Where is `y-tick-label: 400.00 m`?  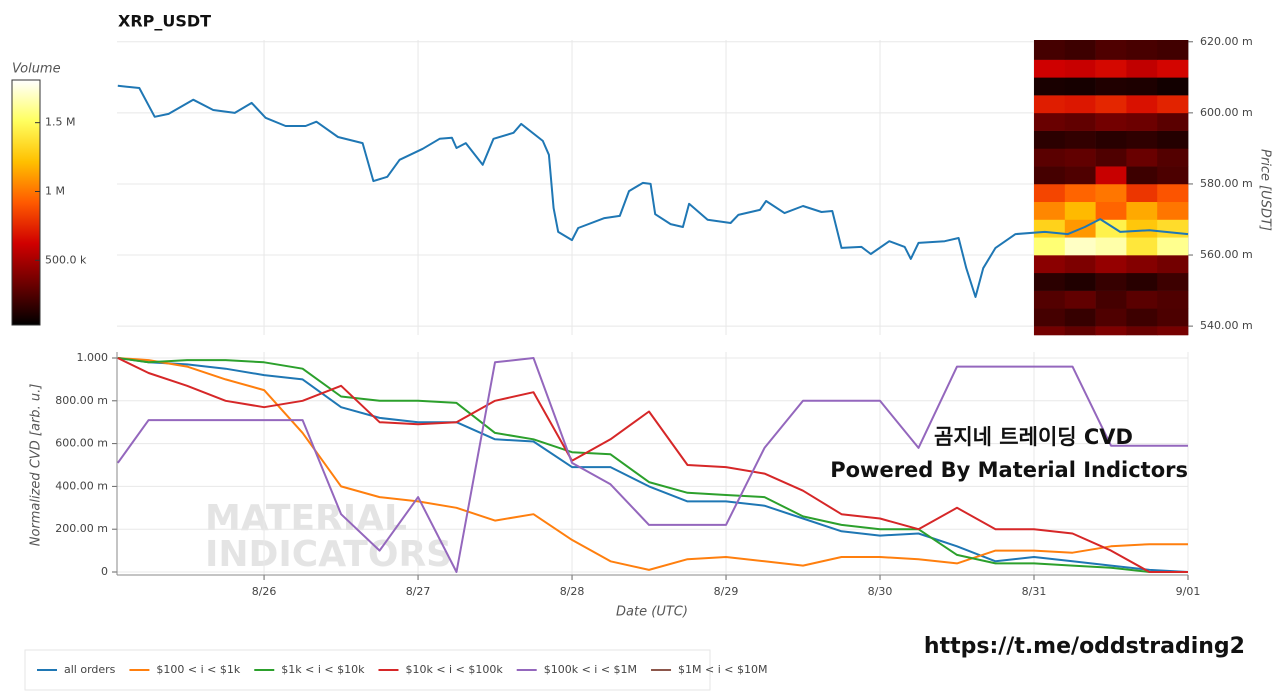
y-tick-label: 400.00 m is located at coordinates (81, 485).